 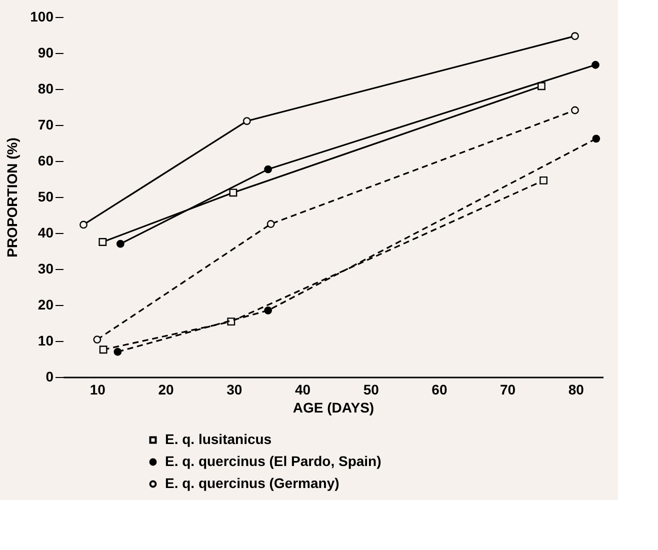 I want to click on y-axis-title: PROPORTION (%), so click(x=12, y=198).